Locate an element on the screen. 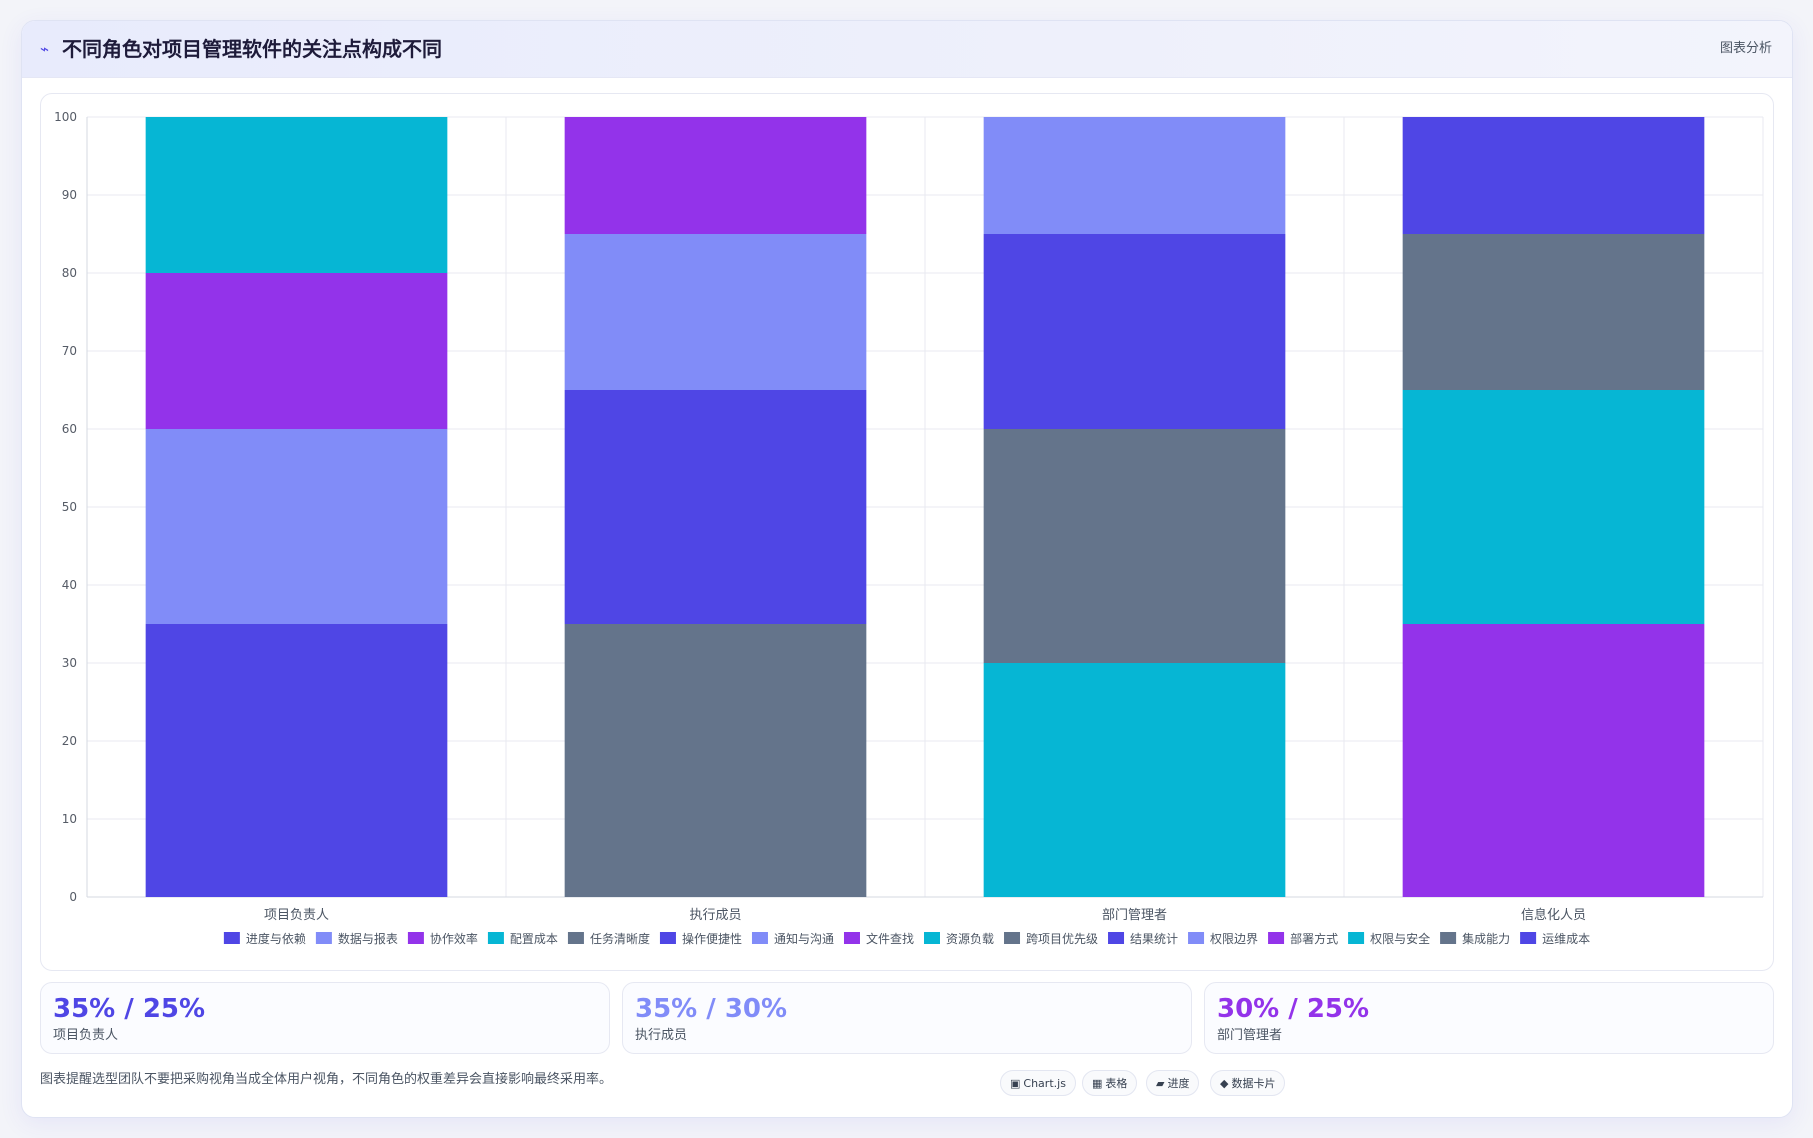 The image size is (1813, 1138). x-tick-label: 执行成员 is located at coordinates (715, 915).